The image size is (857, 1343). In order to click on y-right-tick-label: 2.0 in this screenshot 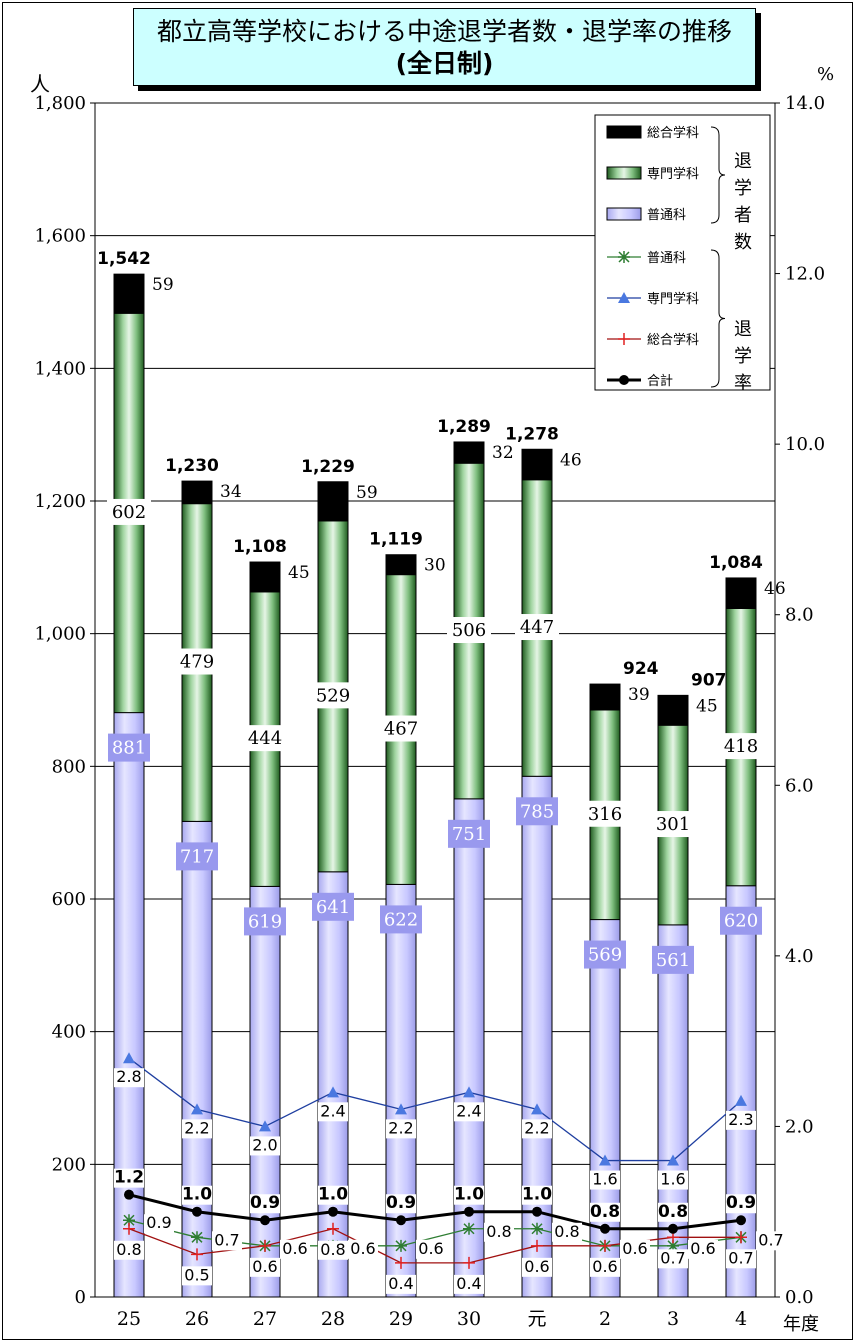, I will do `click(799, 1126)`.